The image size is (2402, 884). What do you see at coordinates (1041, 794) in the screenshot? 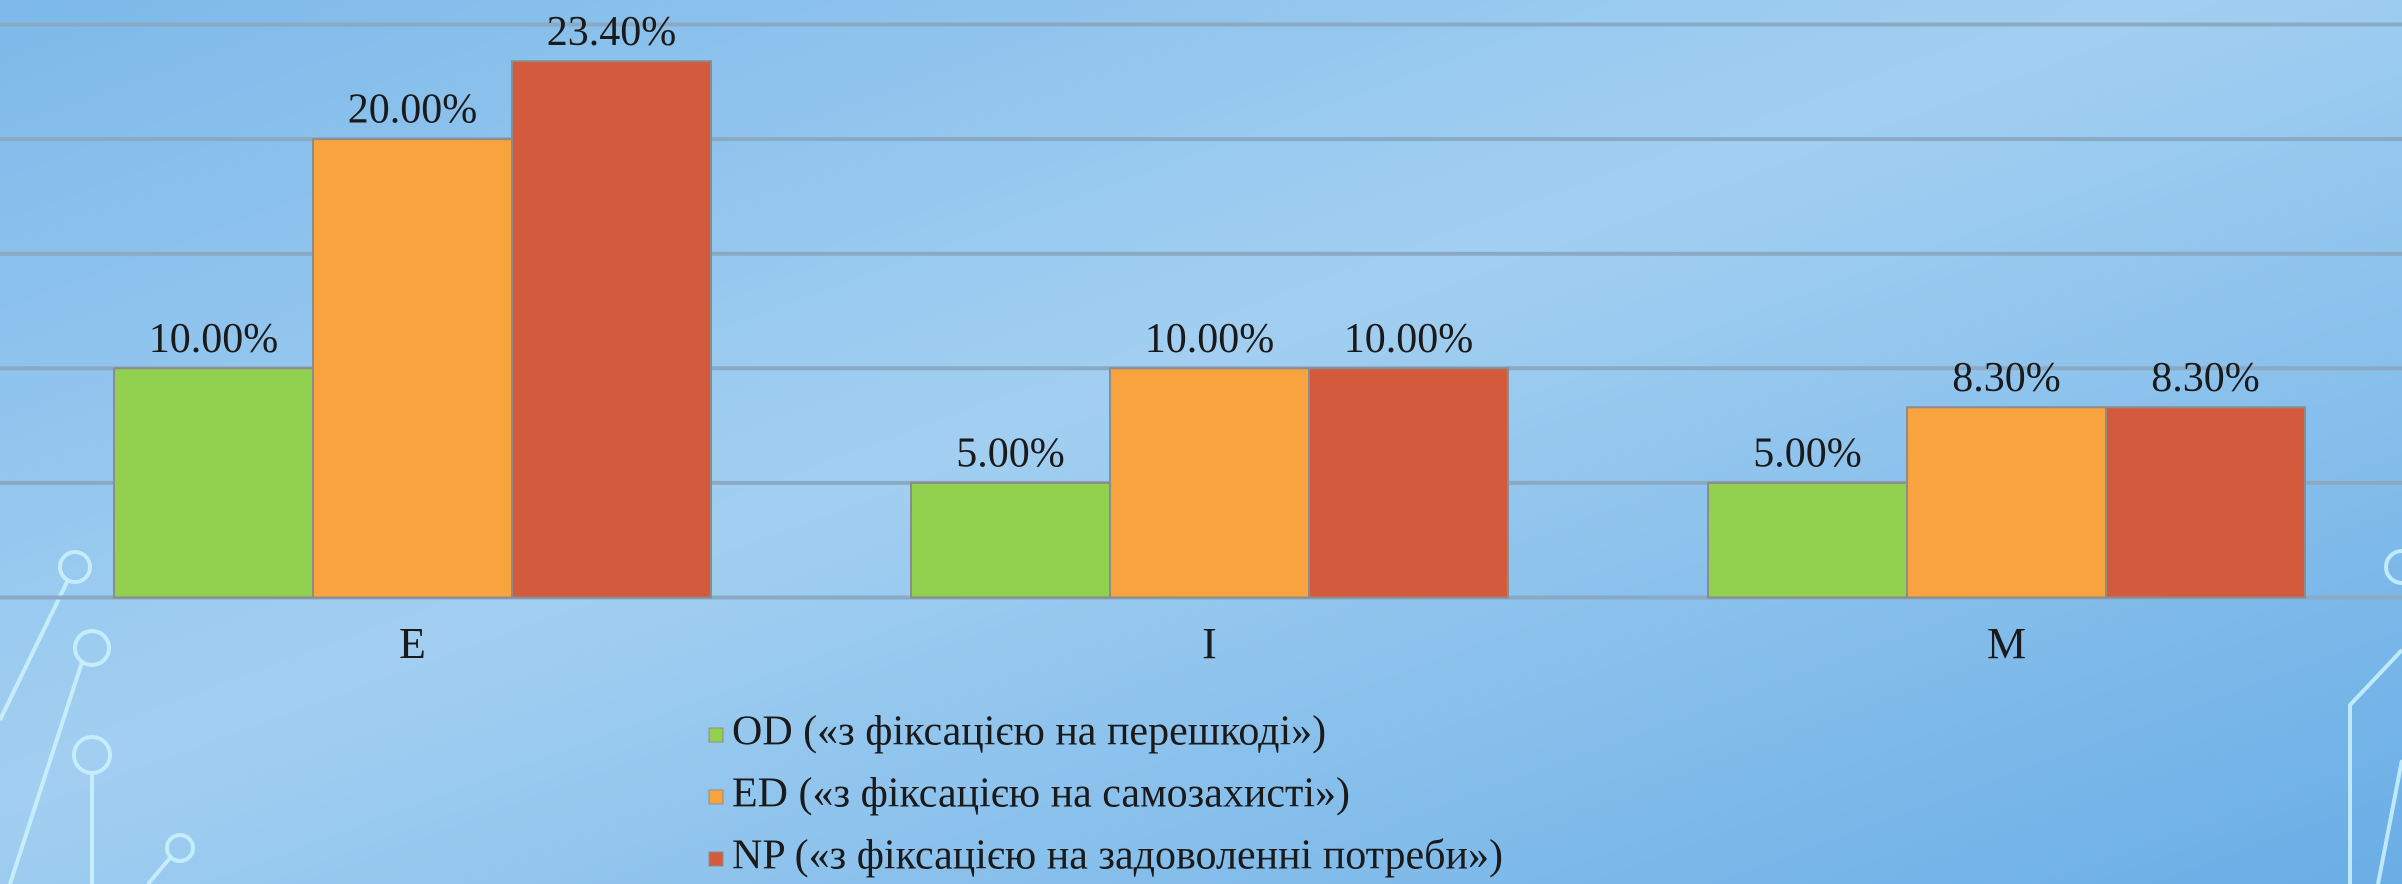
I see `legend-label: ED («з фіксацією на самозахисті»)` at bounding box center [1041, 794].